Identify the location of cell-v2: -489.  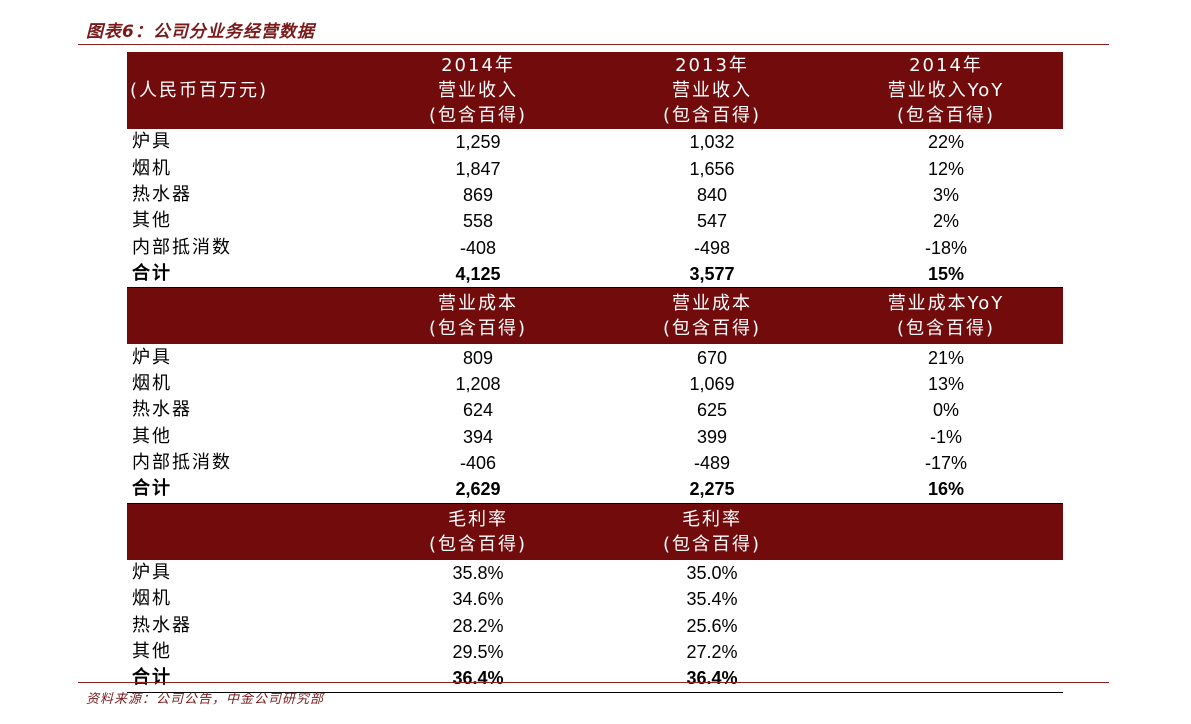
(712, 463).